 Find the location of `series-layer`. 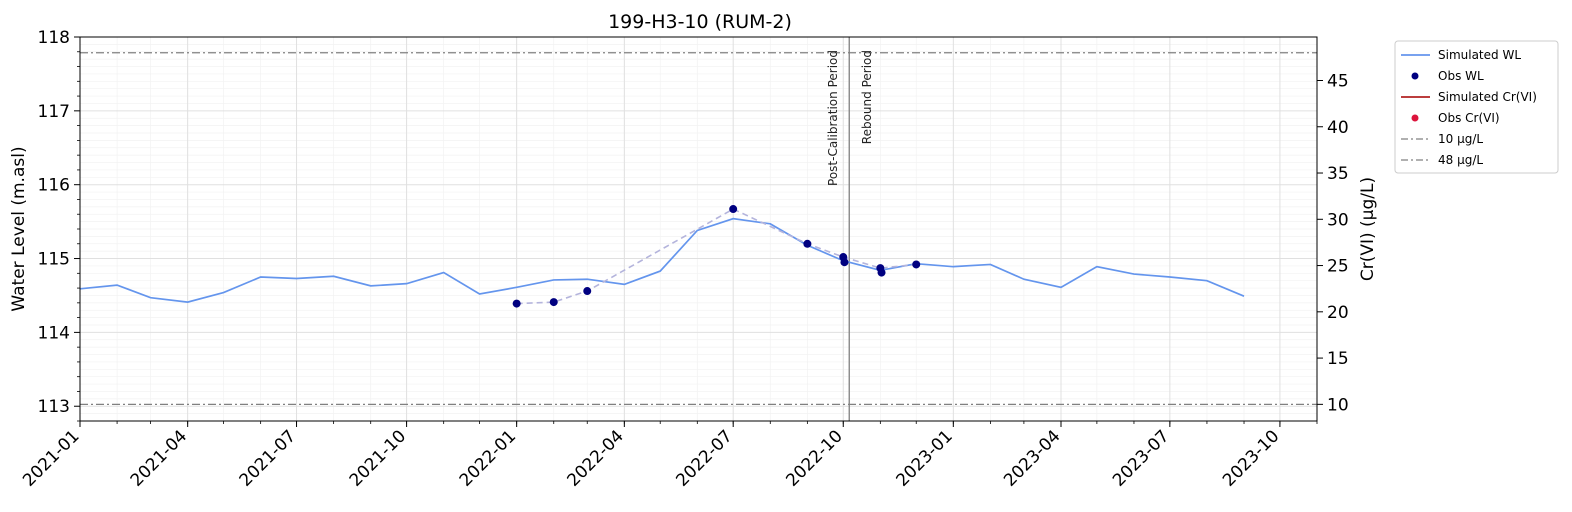

series-layer is located at coordinates (662, 256).